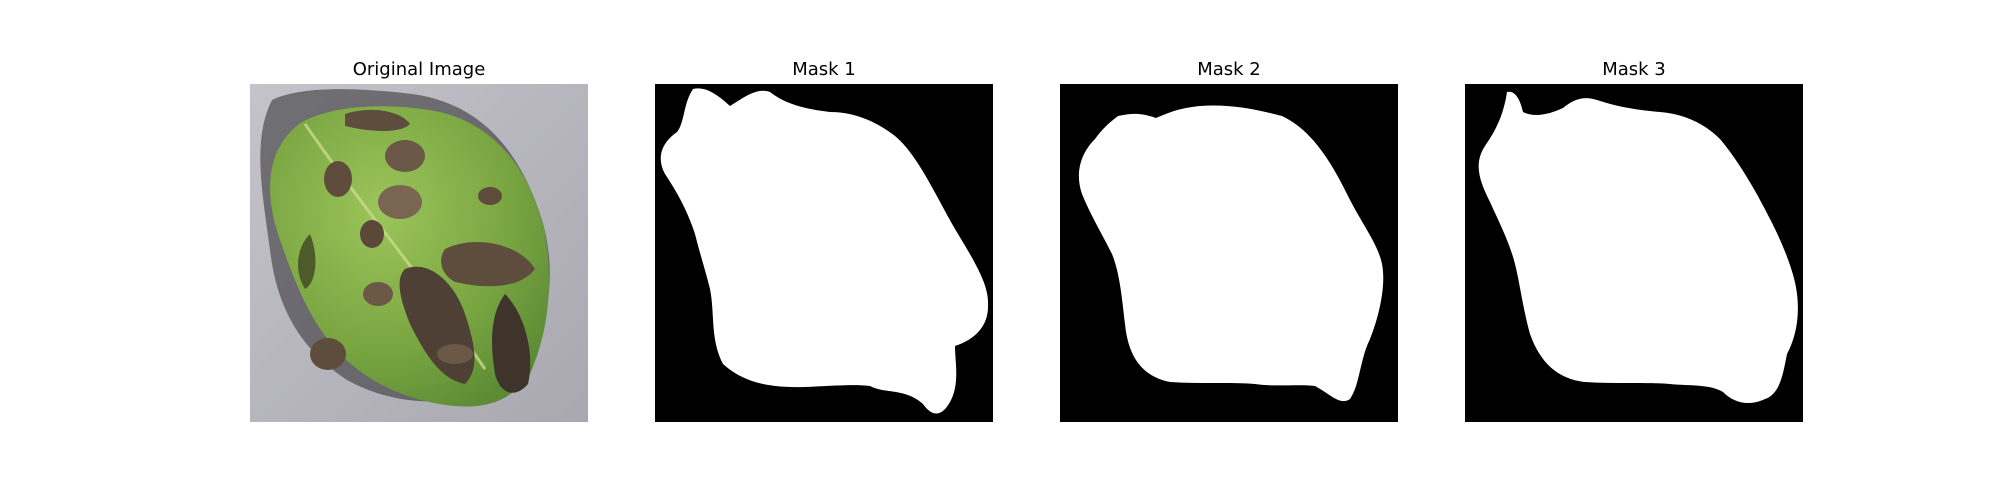 This screenshot has height=500, width=2000. What do you see at coordinates (419, 253) in the screenshot?
I see `leaf-photo` at bounding box center [419, 253].